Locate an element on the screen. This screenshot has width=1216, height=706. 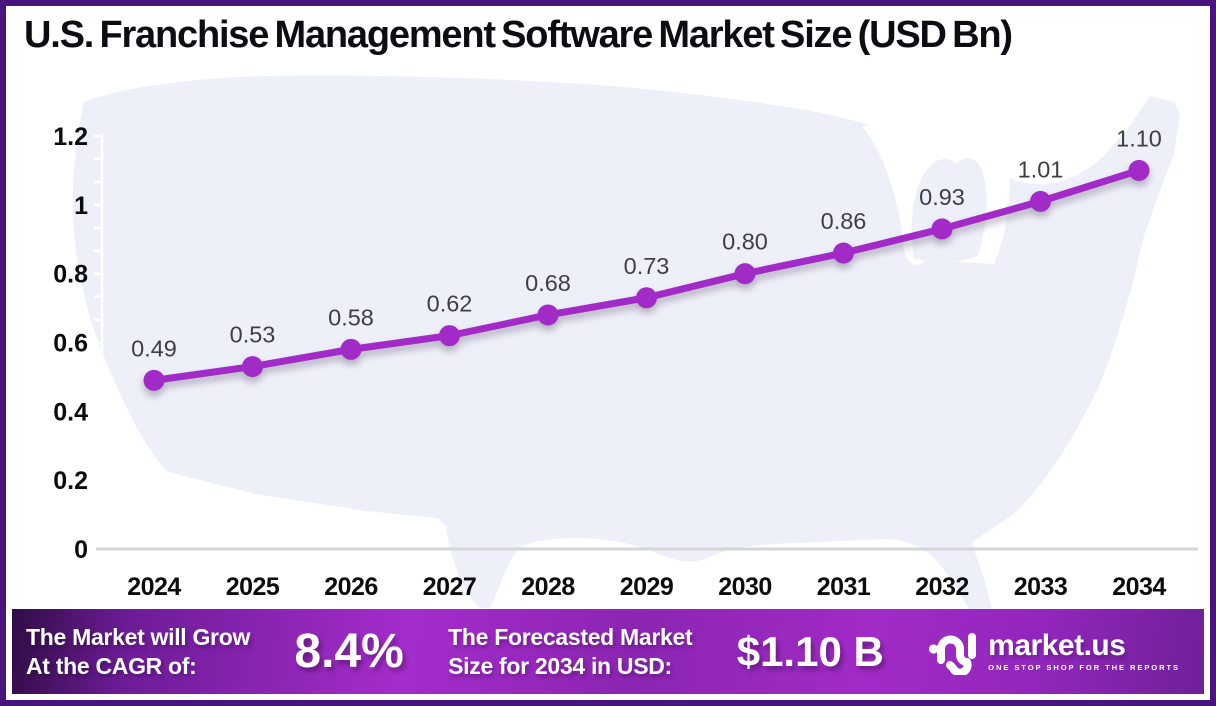
x-tick-label: 2033 is located at coordinates (1041, 587).